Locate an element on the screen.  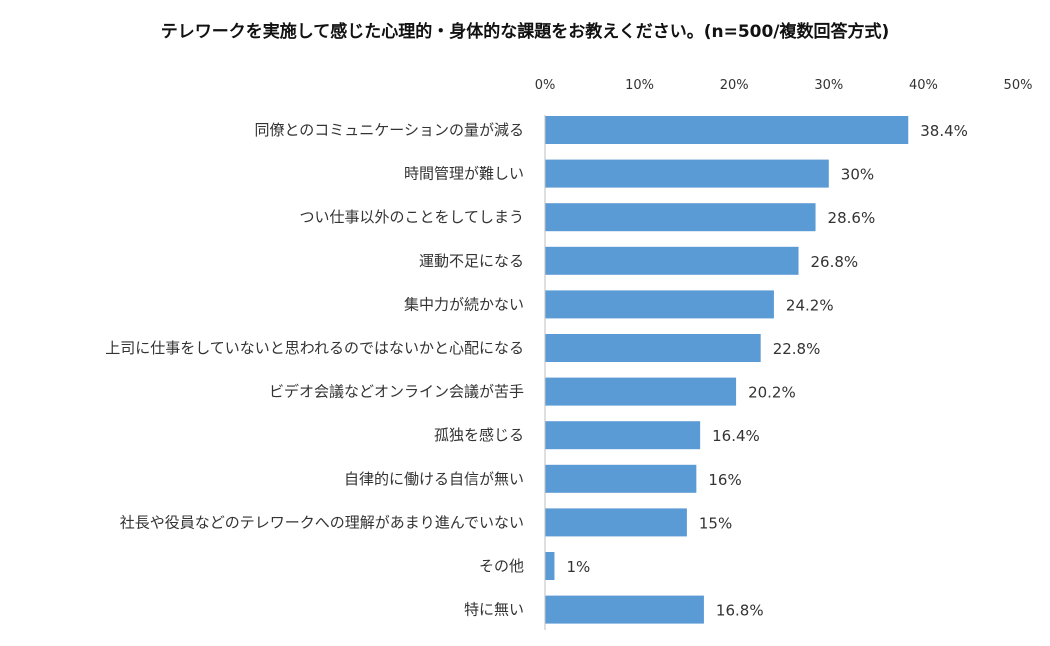
data-label: 1% is located at coordinates (578, 567).